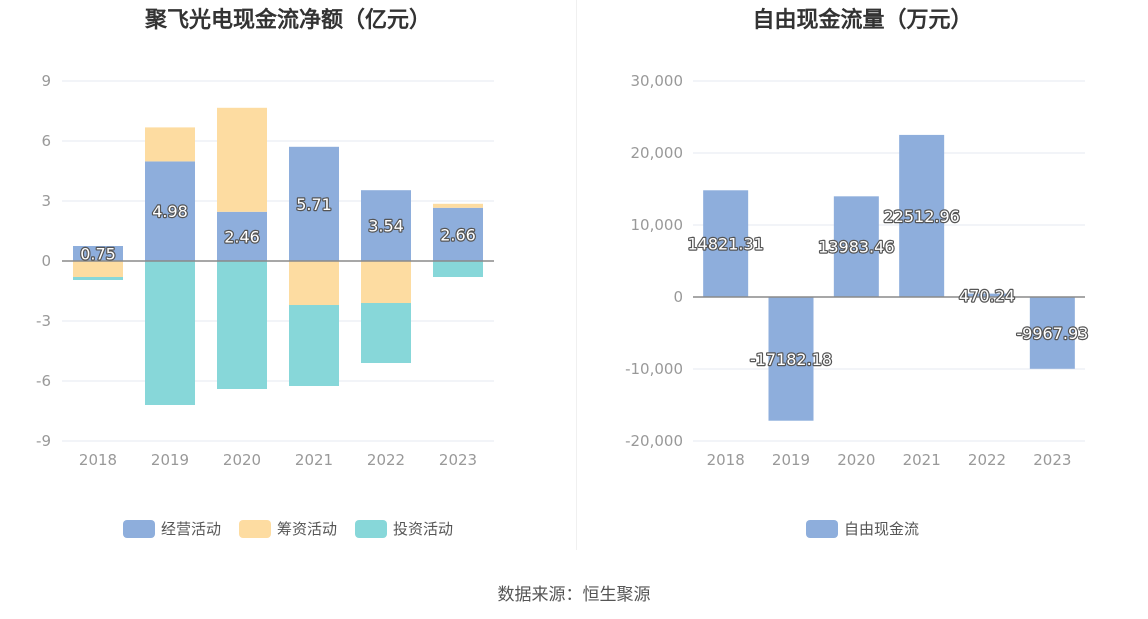 The image size is (1148, 619). Describe the element at coordinates (43, 441) in the screenshot. I see `y-tick-label: -9` at that location.